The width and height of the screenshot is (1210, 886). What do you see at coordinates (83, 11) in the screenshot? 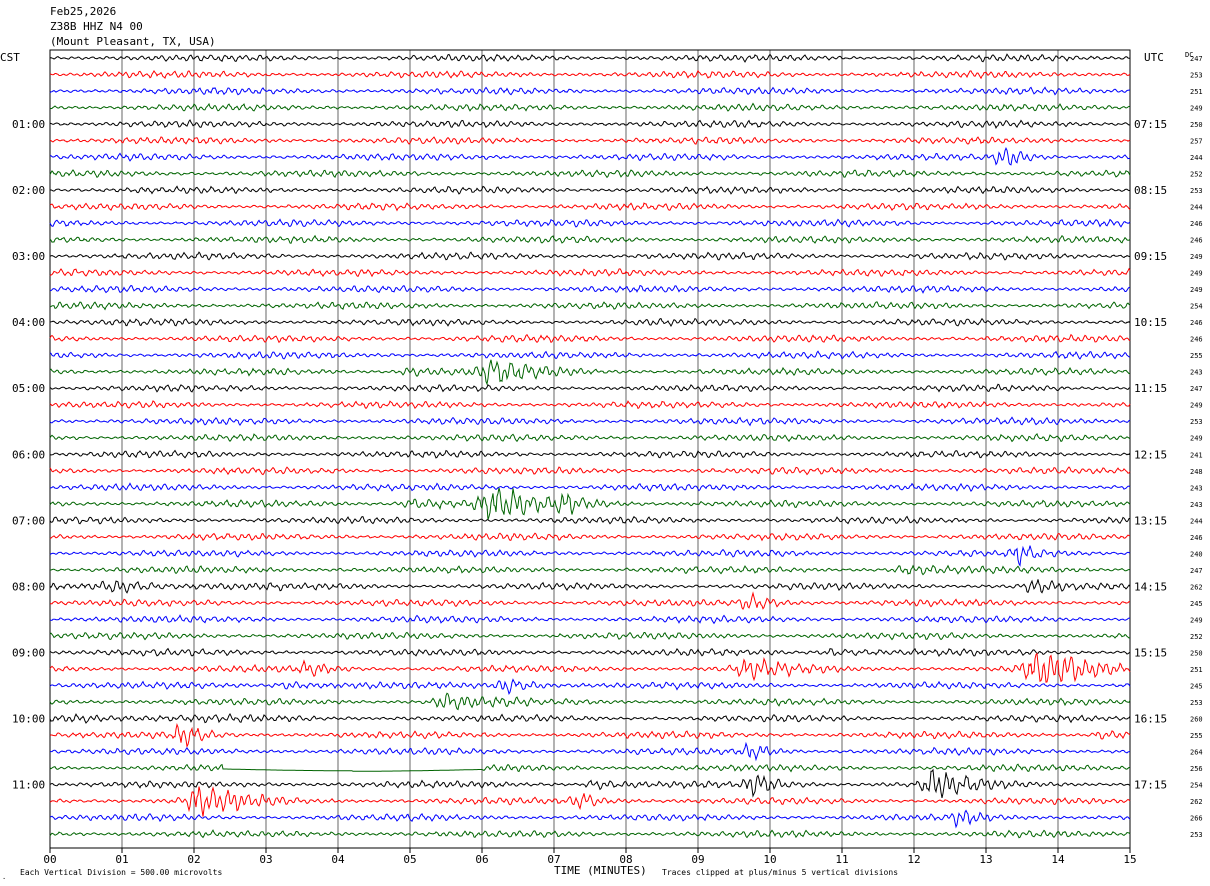
I see `header-date: Feb25,2026` at bounding box center [83, 11].